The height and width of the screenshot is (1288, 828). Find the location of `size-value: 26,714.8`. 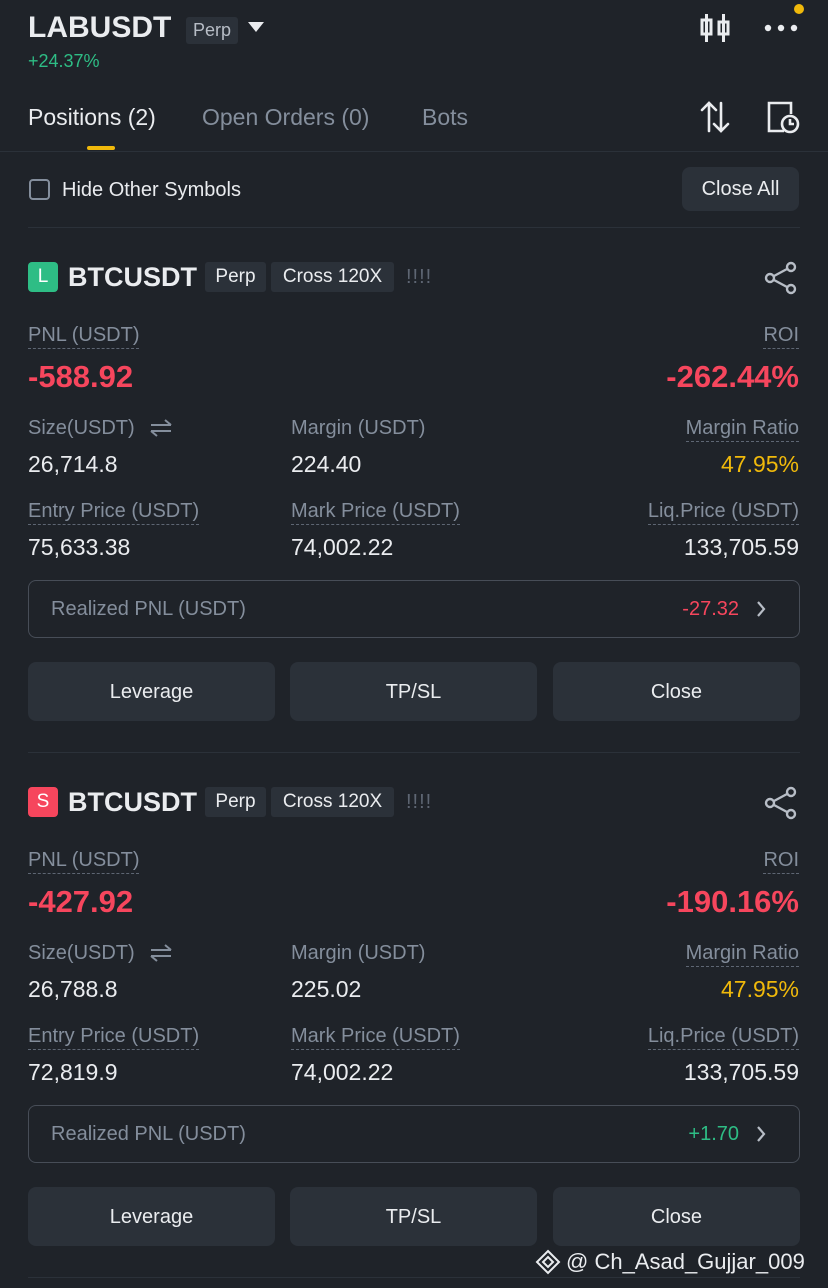

size-value: 26,714.8 is located at coordinates (73, 463).